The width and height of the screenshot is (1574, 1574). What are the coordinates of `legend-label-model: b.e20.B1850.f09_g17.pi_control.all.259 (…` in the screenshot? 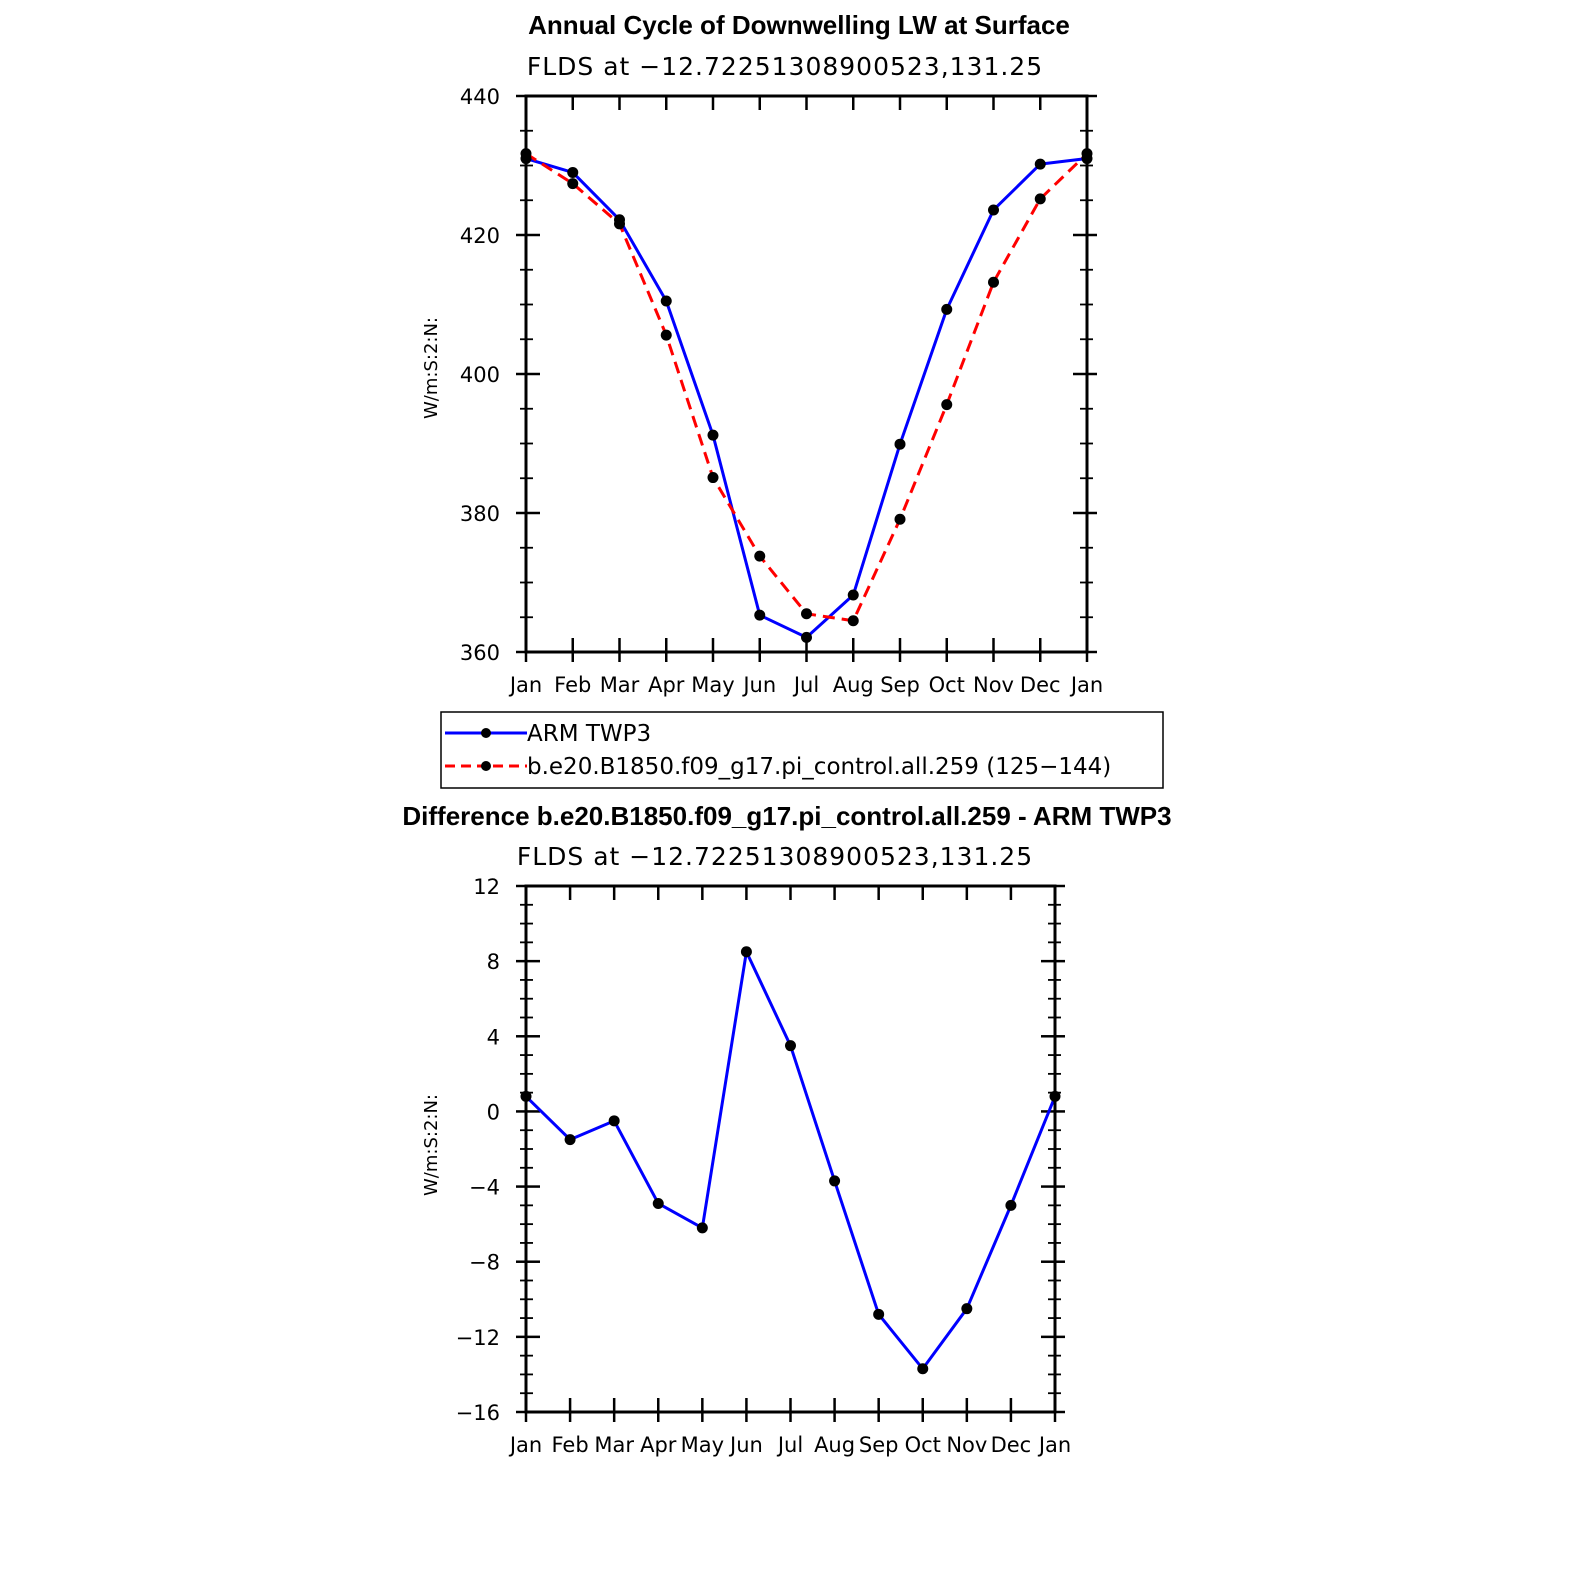 It's located at (819, 767).